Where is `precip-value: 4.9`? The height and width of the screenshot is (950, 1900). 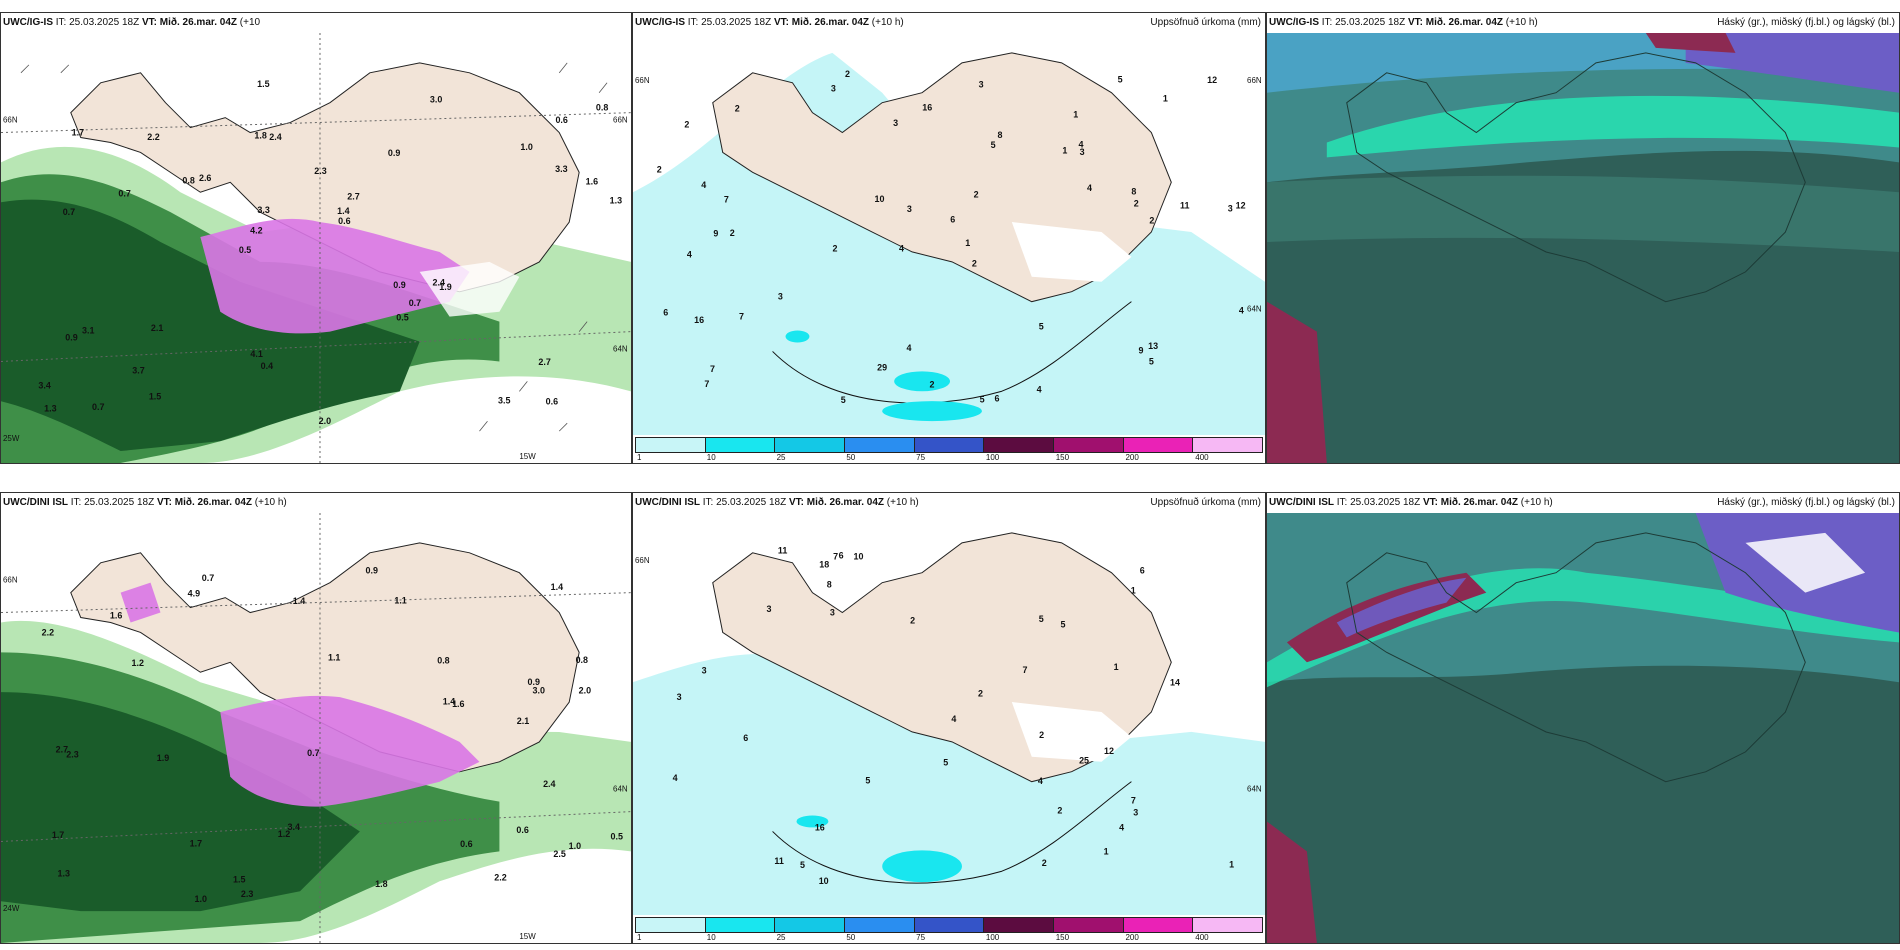
precip-value: 4.9 is located at coordinates (194, 594).